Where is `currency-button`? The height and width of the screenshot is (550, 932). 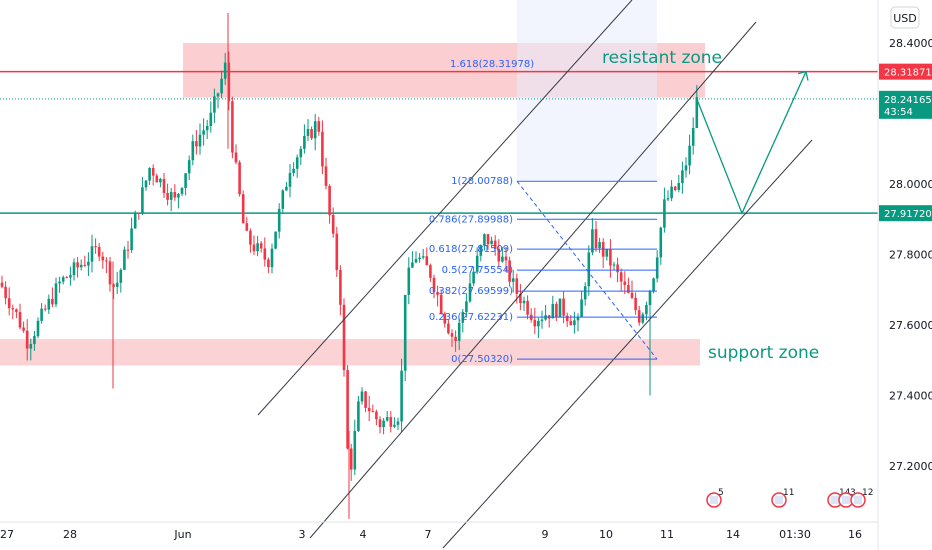
currency-button is located at coordinates (905, 17).